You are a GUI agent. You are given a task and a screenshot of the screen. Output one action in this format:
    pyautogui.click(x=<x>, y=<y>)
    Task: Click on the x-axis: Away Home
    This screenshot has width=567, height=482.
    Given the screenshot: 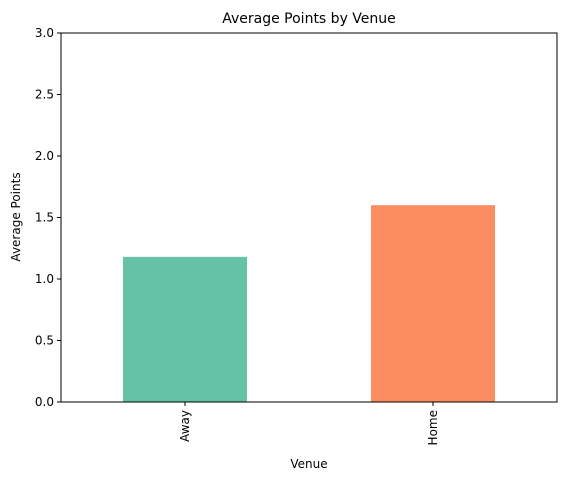 What is the action you would take?
    pyautogui.click(x=309, y=423)
    